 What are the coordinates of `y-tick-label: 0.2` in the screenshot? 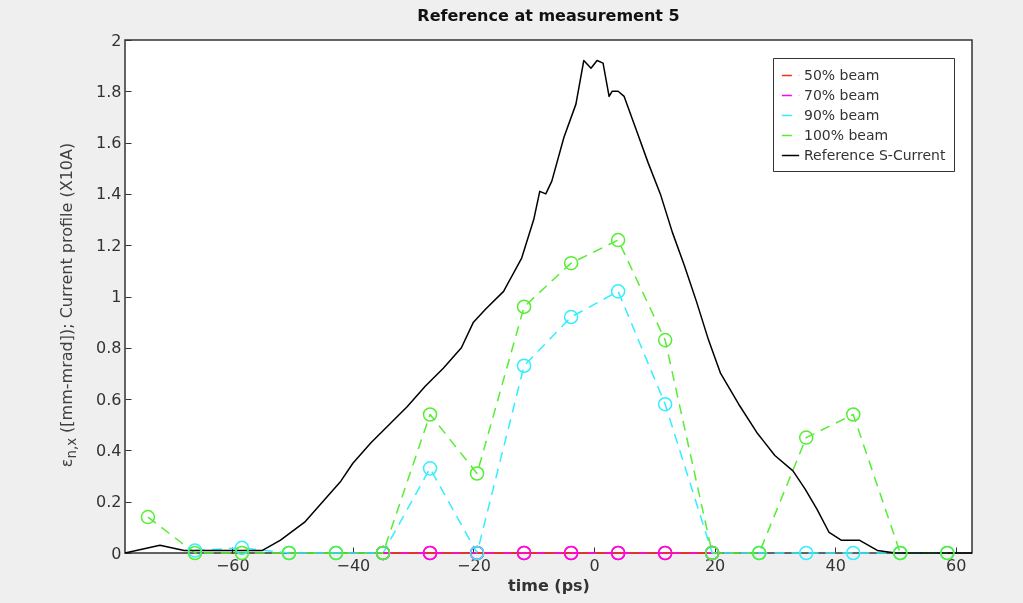 It's located at (109, 502).